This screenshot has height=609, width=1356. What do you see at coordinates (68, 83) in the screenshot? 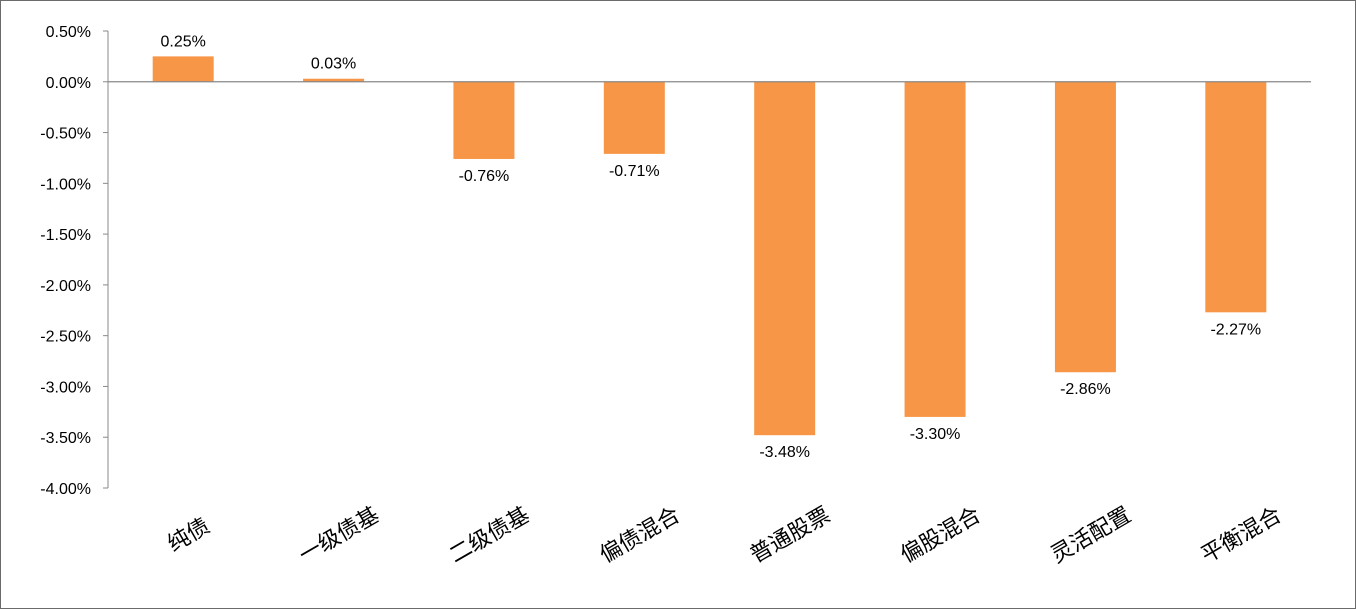
I see `y-tick-label: 0.00%` at bounding box center [68, 83].